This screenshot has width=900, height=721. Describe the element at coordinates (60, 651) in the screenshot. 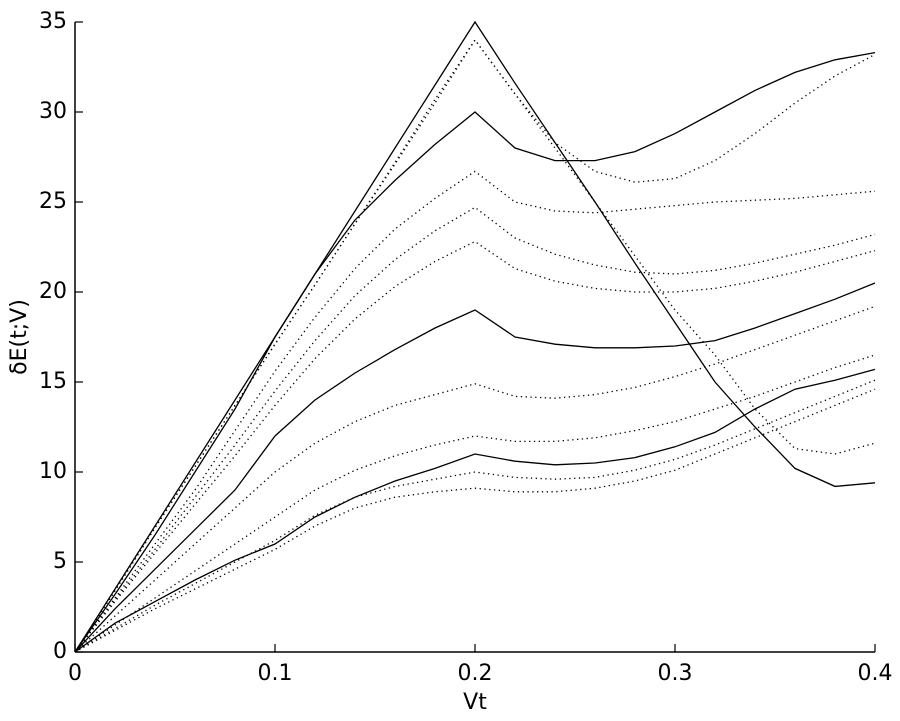

I see `y-tick-label: 0` at that location.